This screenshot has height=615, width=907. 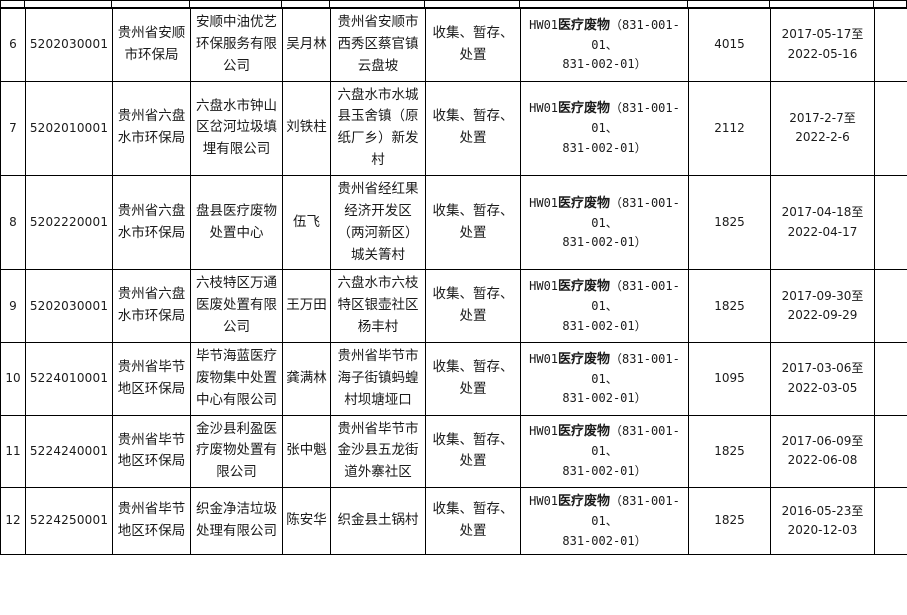 I want to click on row-approved-scale-cell: 4015, so click(x=729, y=45).